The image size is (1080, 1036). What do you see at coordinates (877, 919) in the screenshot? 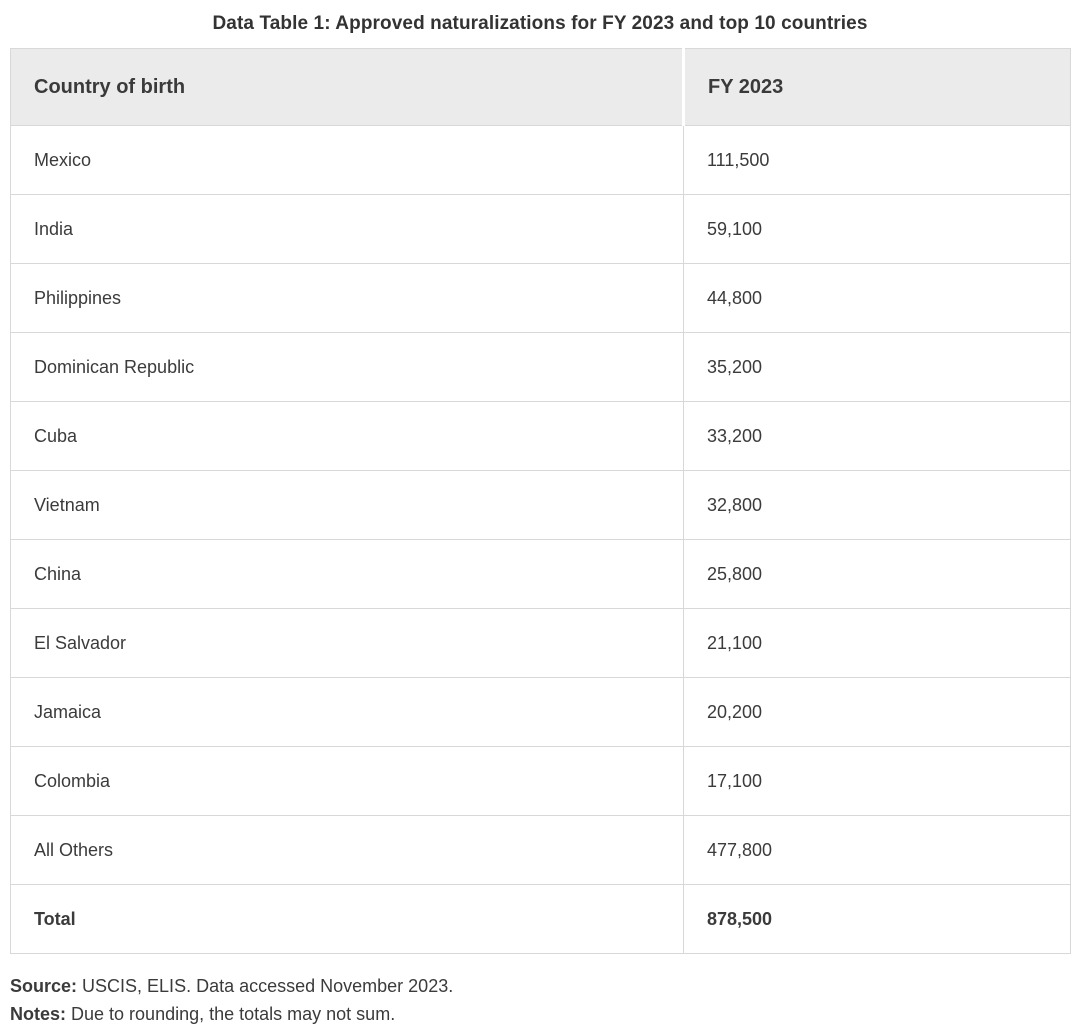
I see `value-cell: 878,500` at bounding box center [877, 919].